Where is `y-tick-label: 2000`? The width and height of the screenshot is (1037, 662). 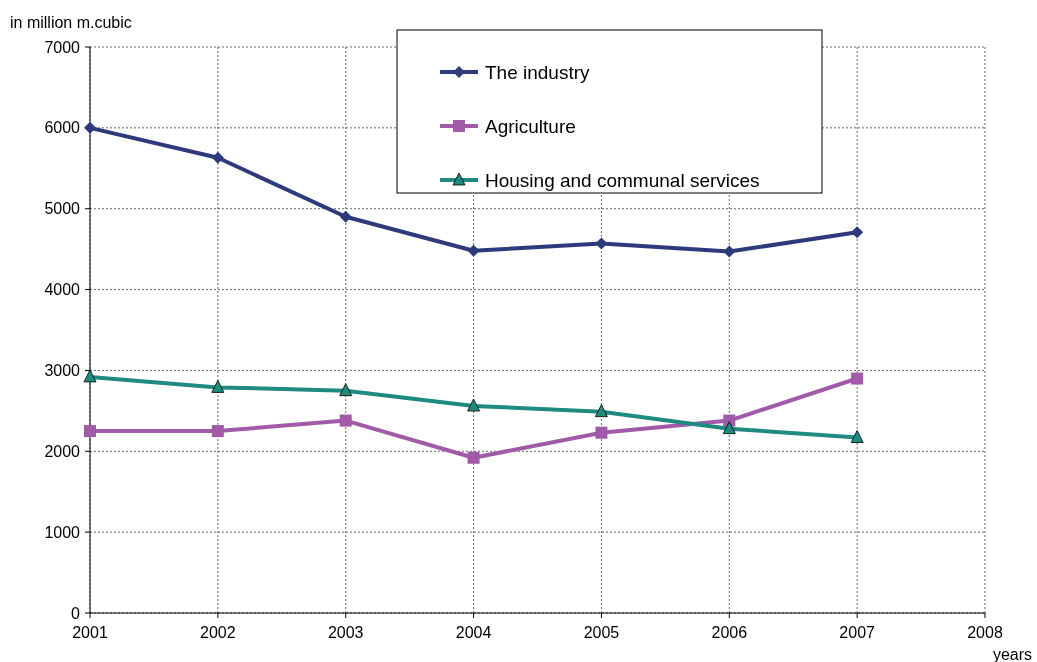 y-tick-label: 2000 is located at coordinates (62, 451).